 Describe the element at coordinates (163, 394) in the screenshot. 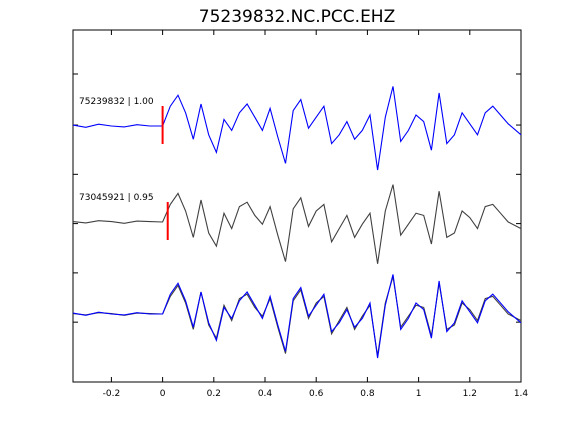

I see `x-tick-label: 0` at that location.